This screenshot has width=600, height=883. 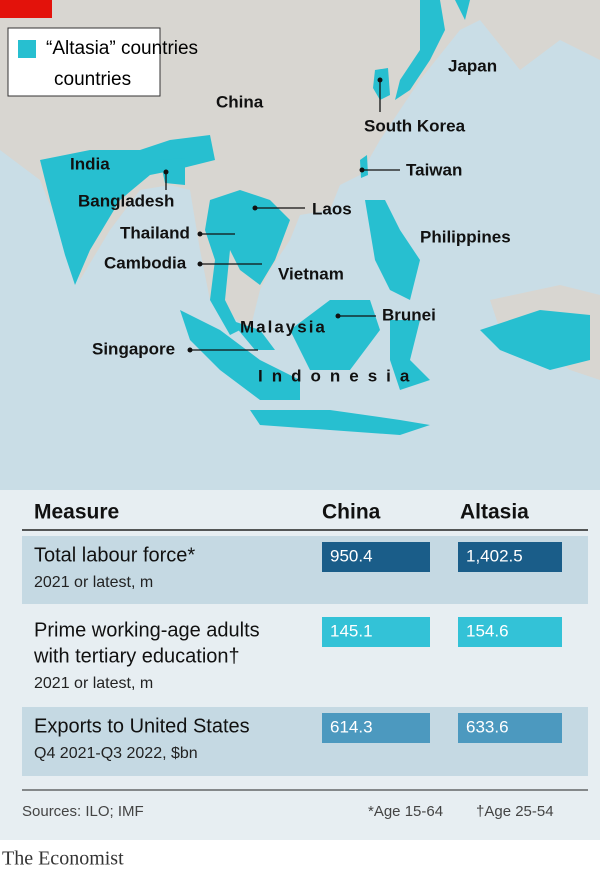 I want to click on header: Measure, so click(x=76, y=512).